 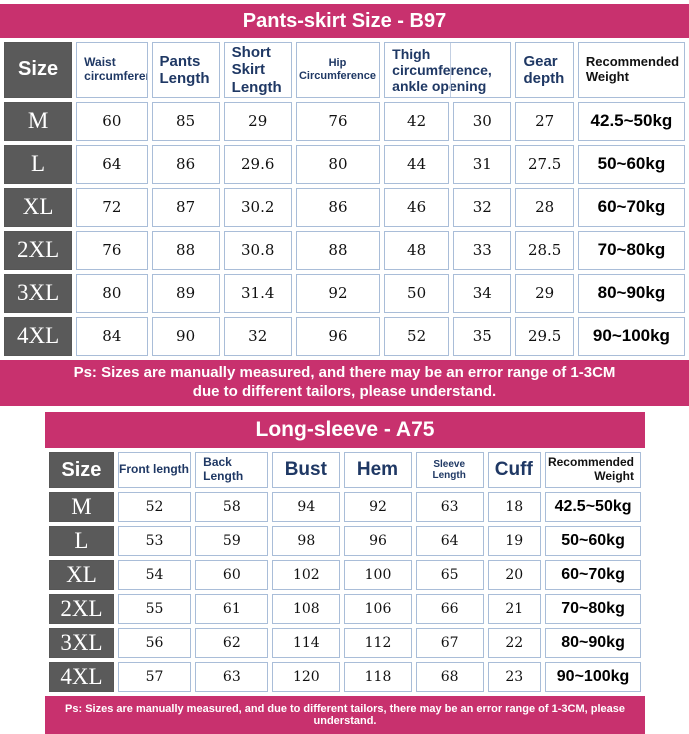 What do you see at coordinates (232, 609) in the screenshot?
I see `back-length-value: 61` at bounding box center [232, 609].